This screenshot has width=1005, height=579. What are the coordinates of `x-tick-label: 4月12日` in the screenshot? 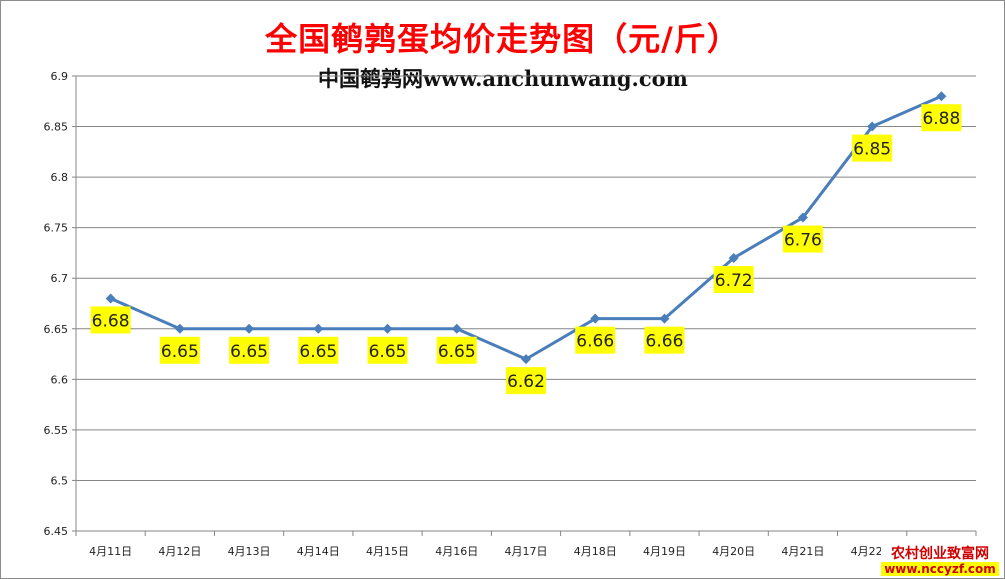 It's located at (179, 551).